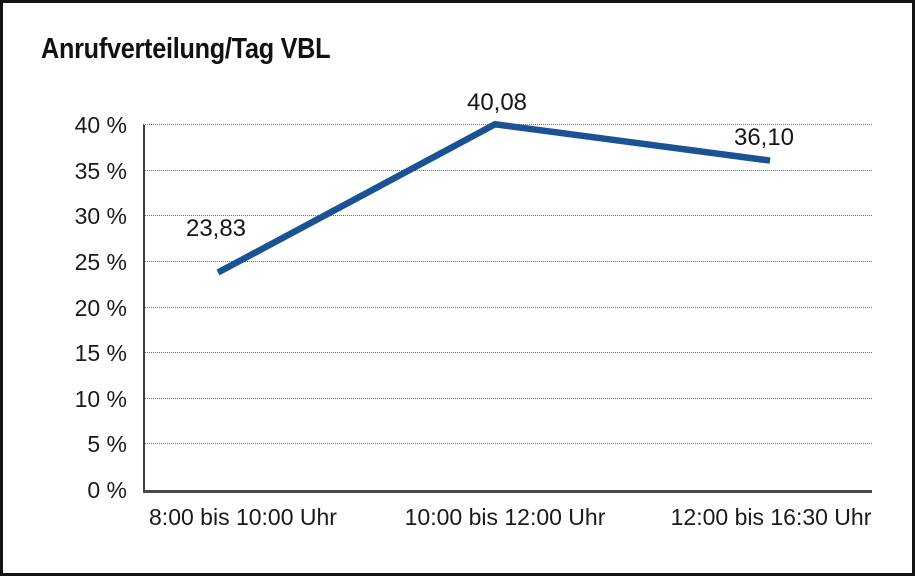  I want to click on chart-title: Anrufverteilung/Tag VBL, so click(186, 49).